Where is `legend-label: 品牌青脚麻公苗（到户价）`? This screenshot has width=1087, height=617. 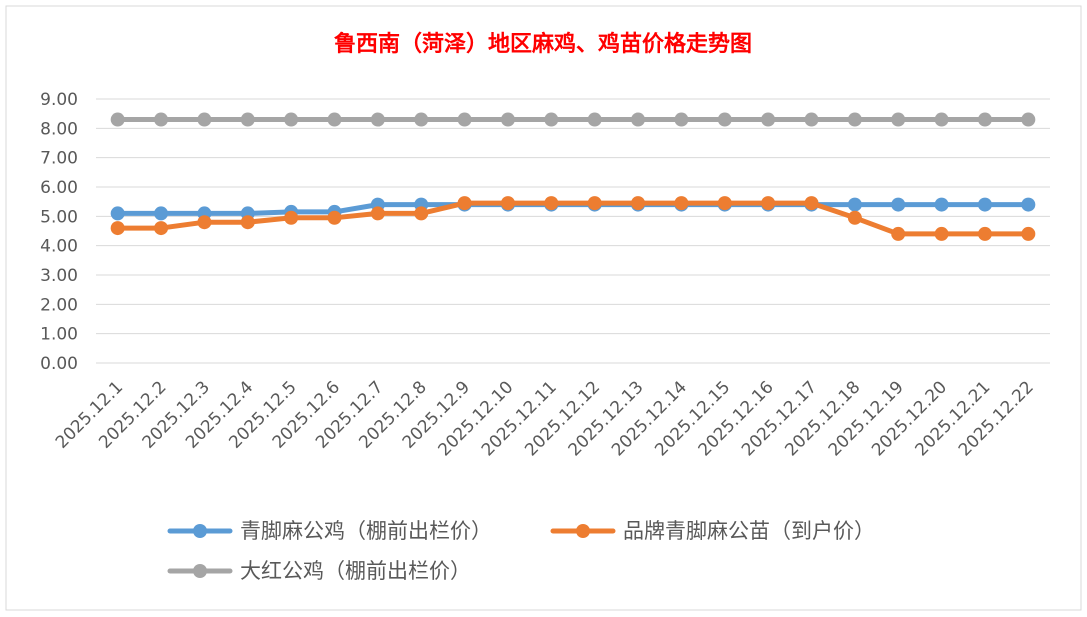
legend-label: 品牌青脚麻公苗（到户价） is located at coordinates (749, 531).